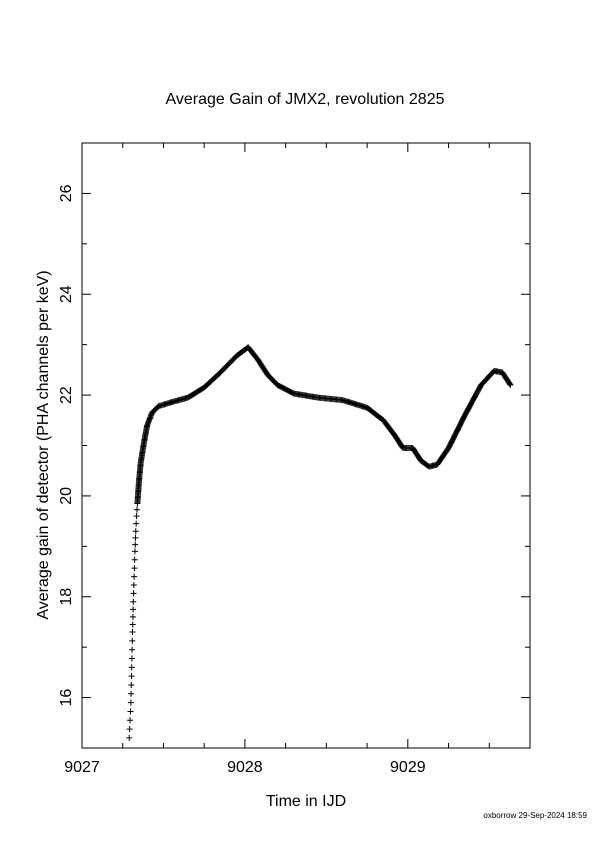  Describe the element at coordinates (66, 698) in the screenshot. I see `y-tick-label: 16` at that location.